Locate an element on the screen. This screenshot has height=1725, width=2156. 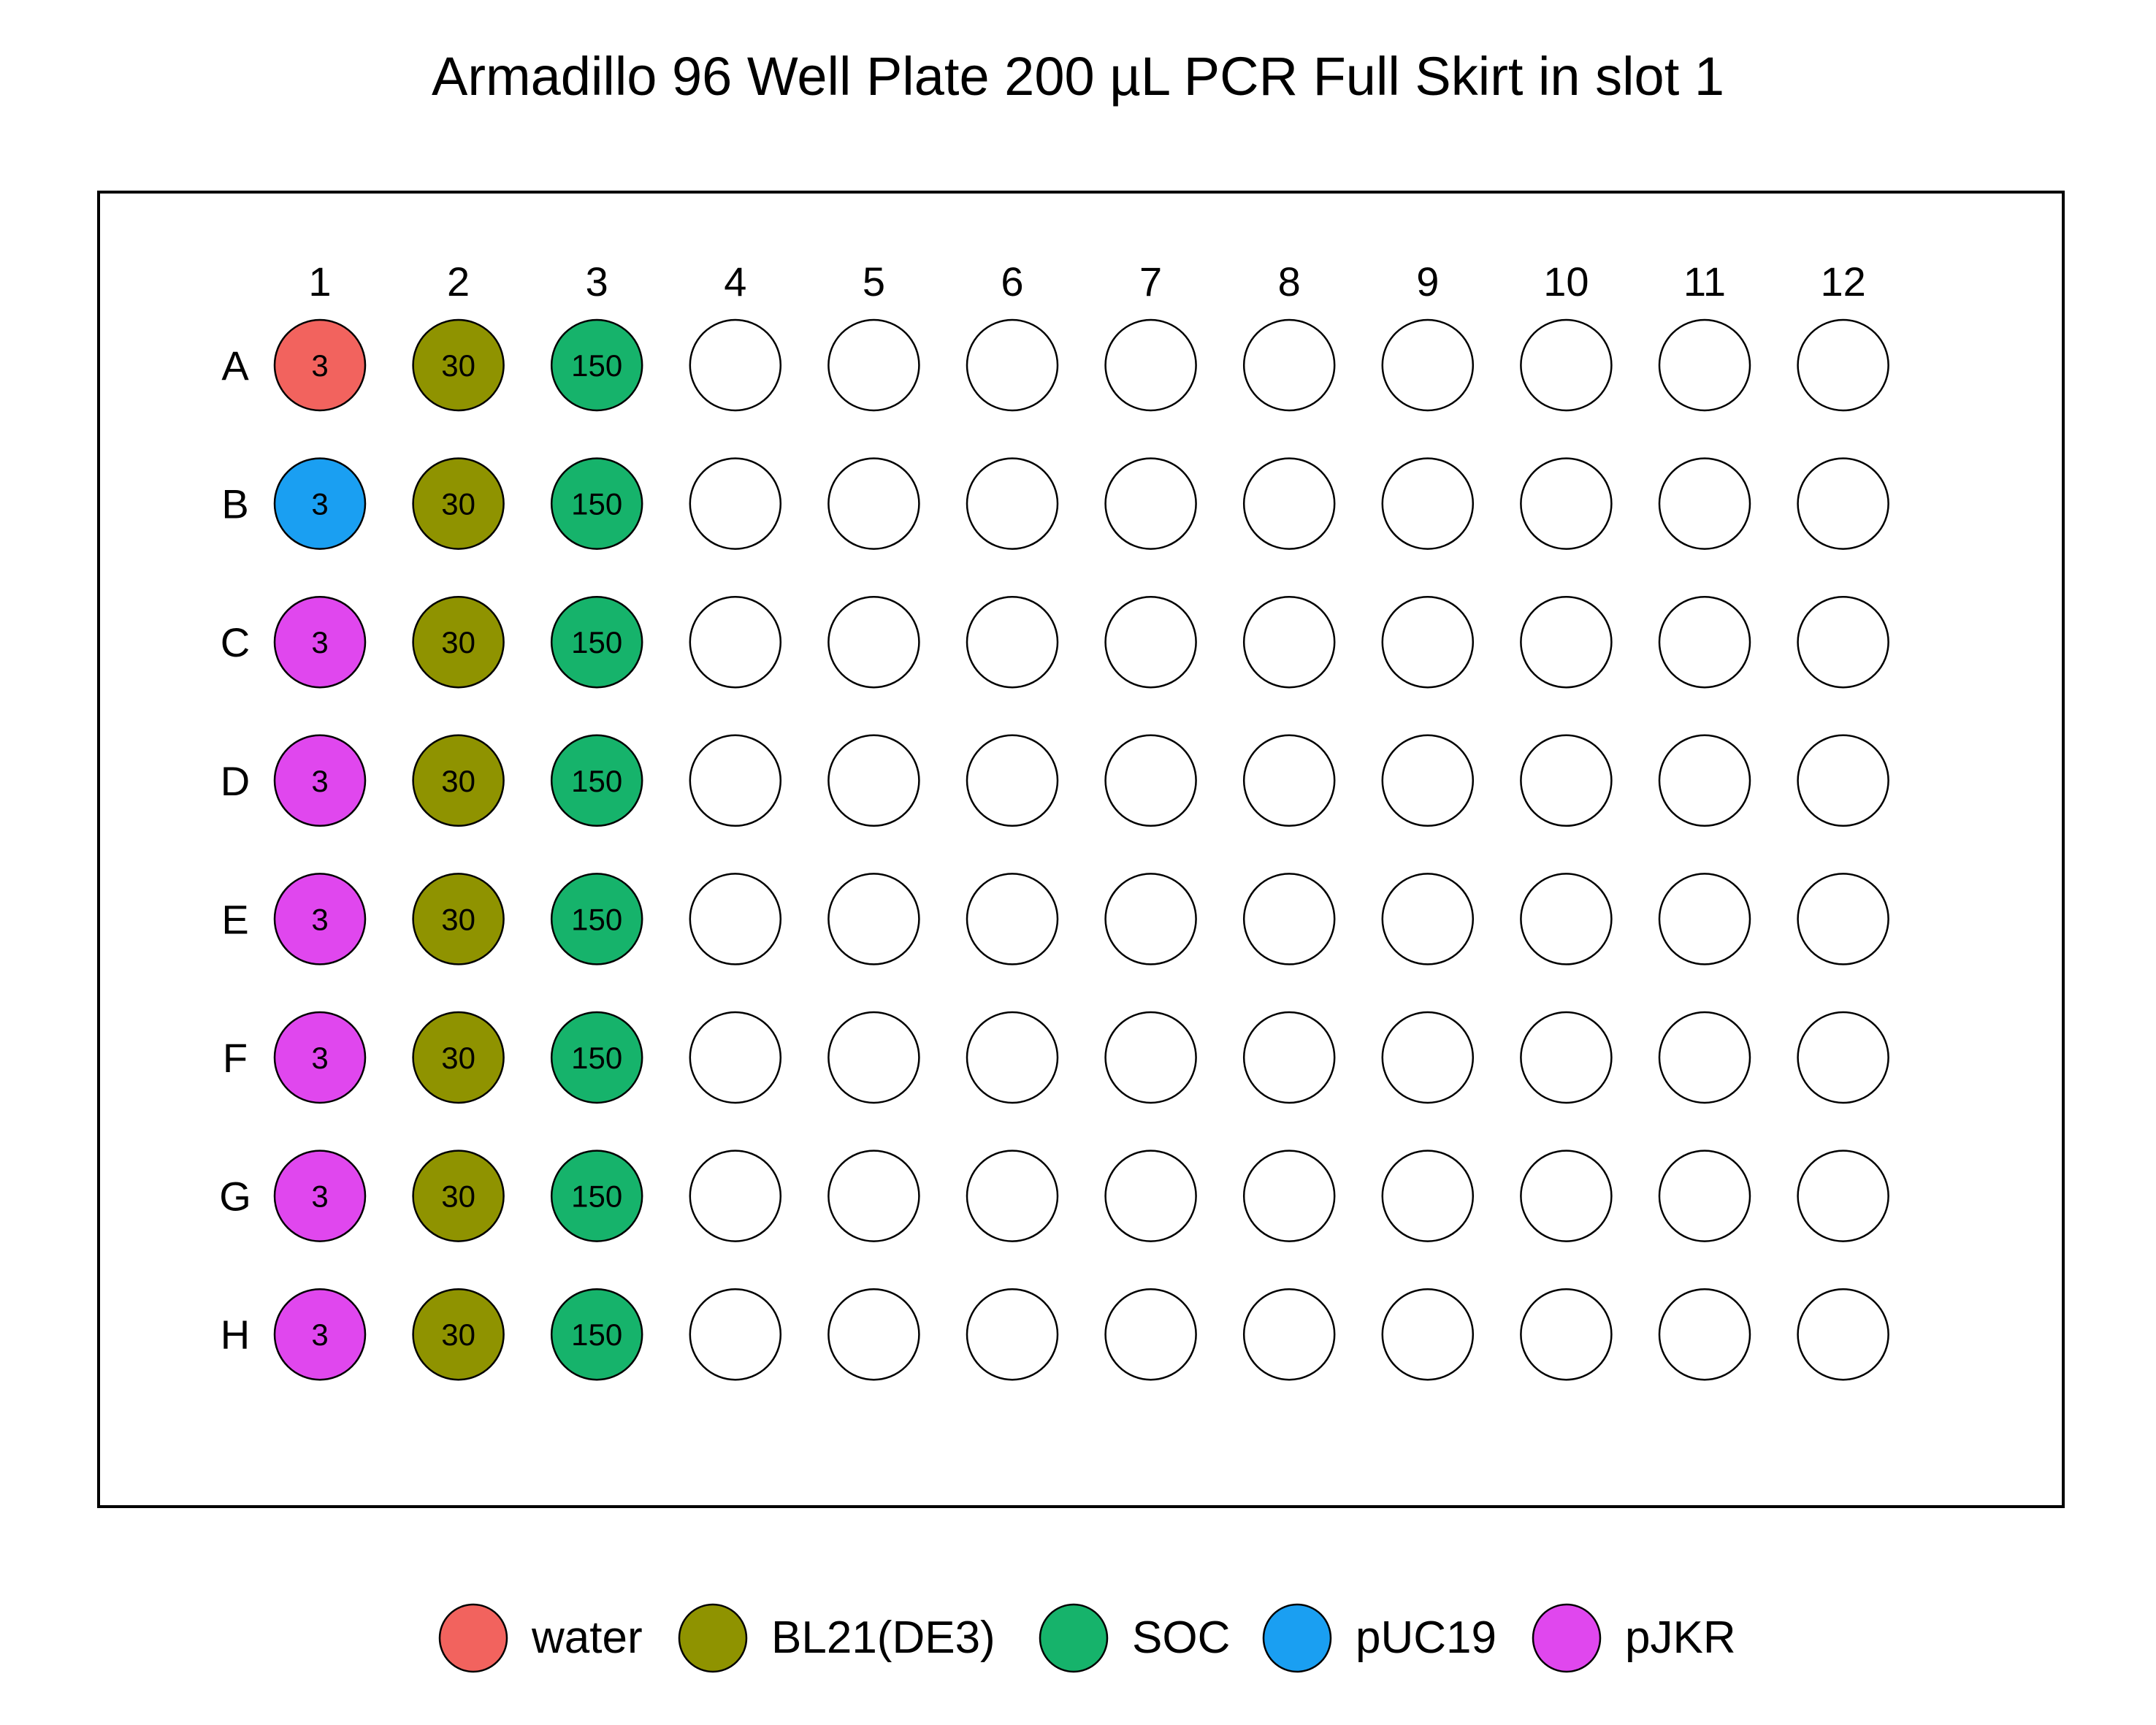
well-b11 is located at coordinates (1704, 503).